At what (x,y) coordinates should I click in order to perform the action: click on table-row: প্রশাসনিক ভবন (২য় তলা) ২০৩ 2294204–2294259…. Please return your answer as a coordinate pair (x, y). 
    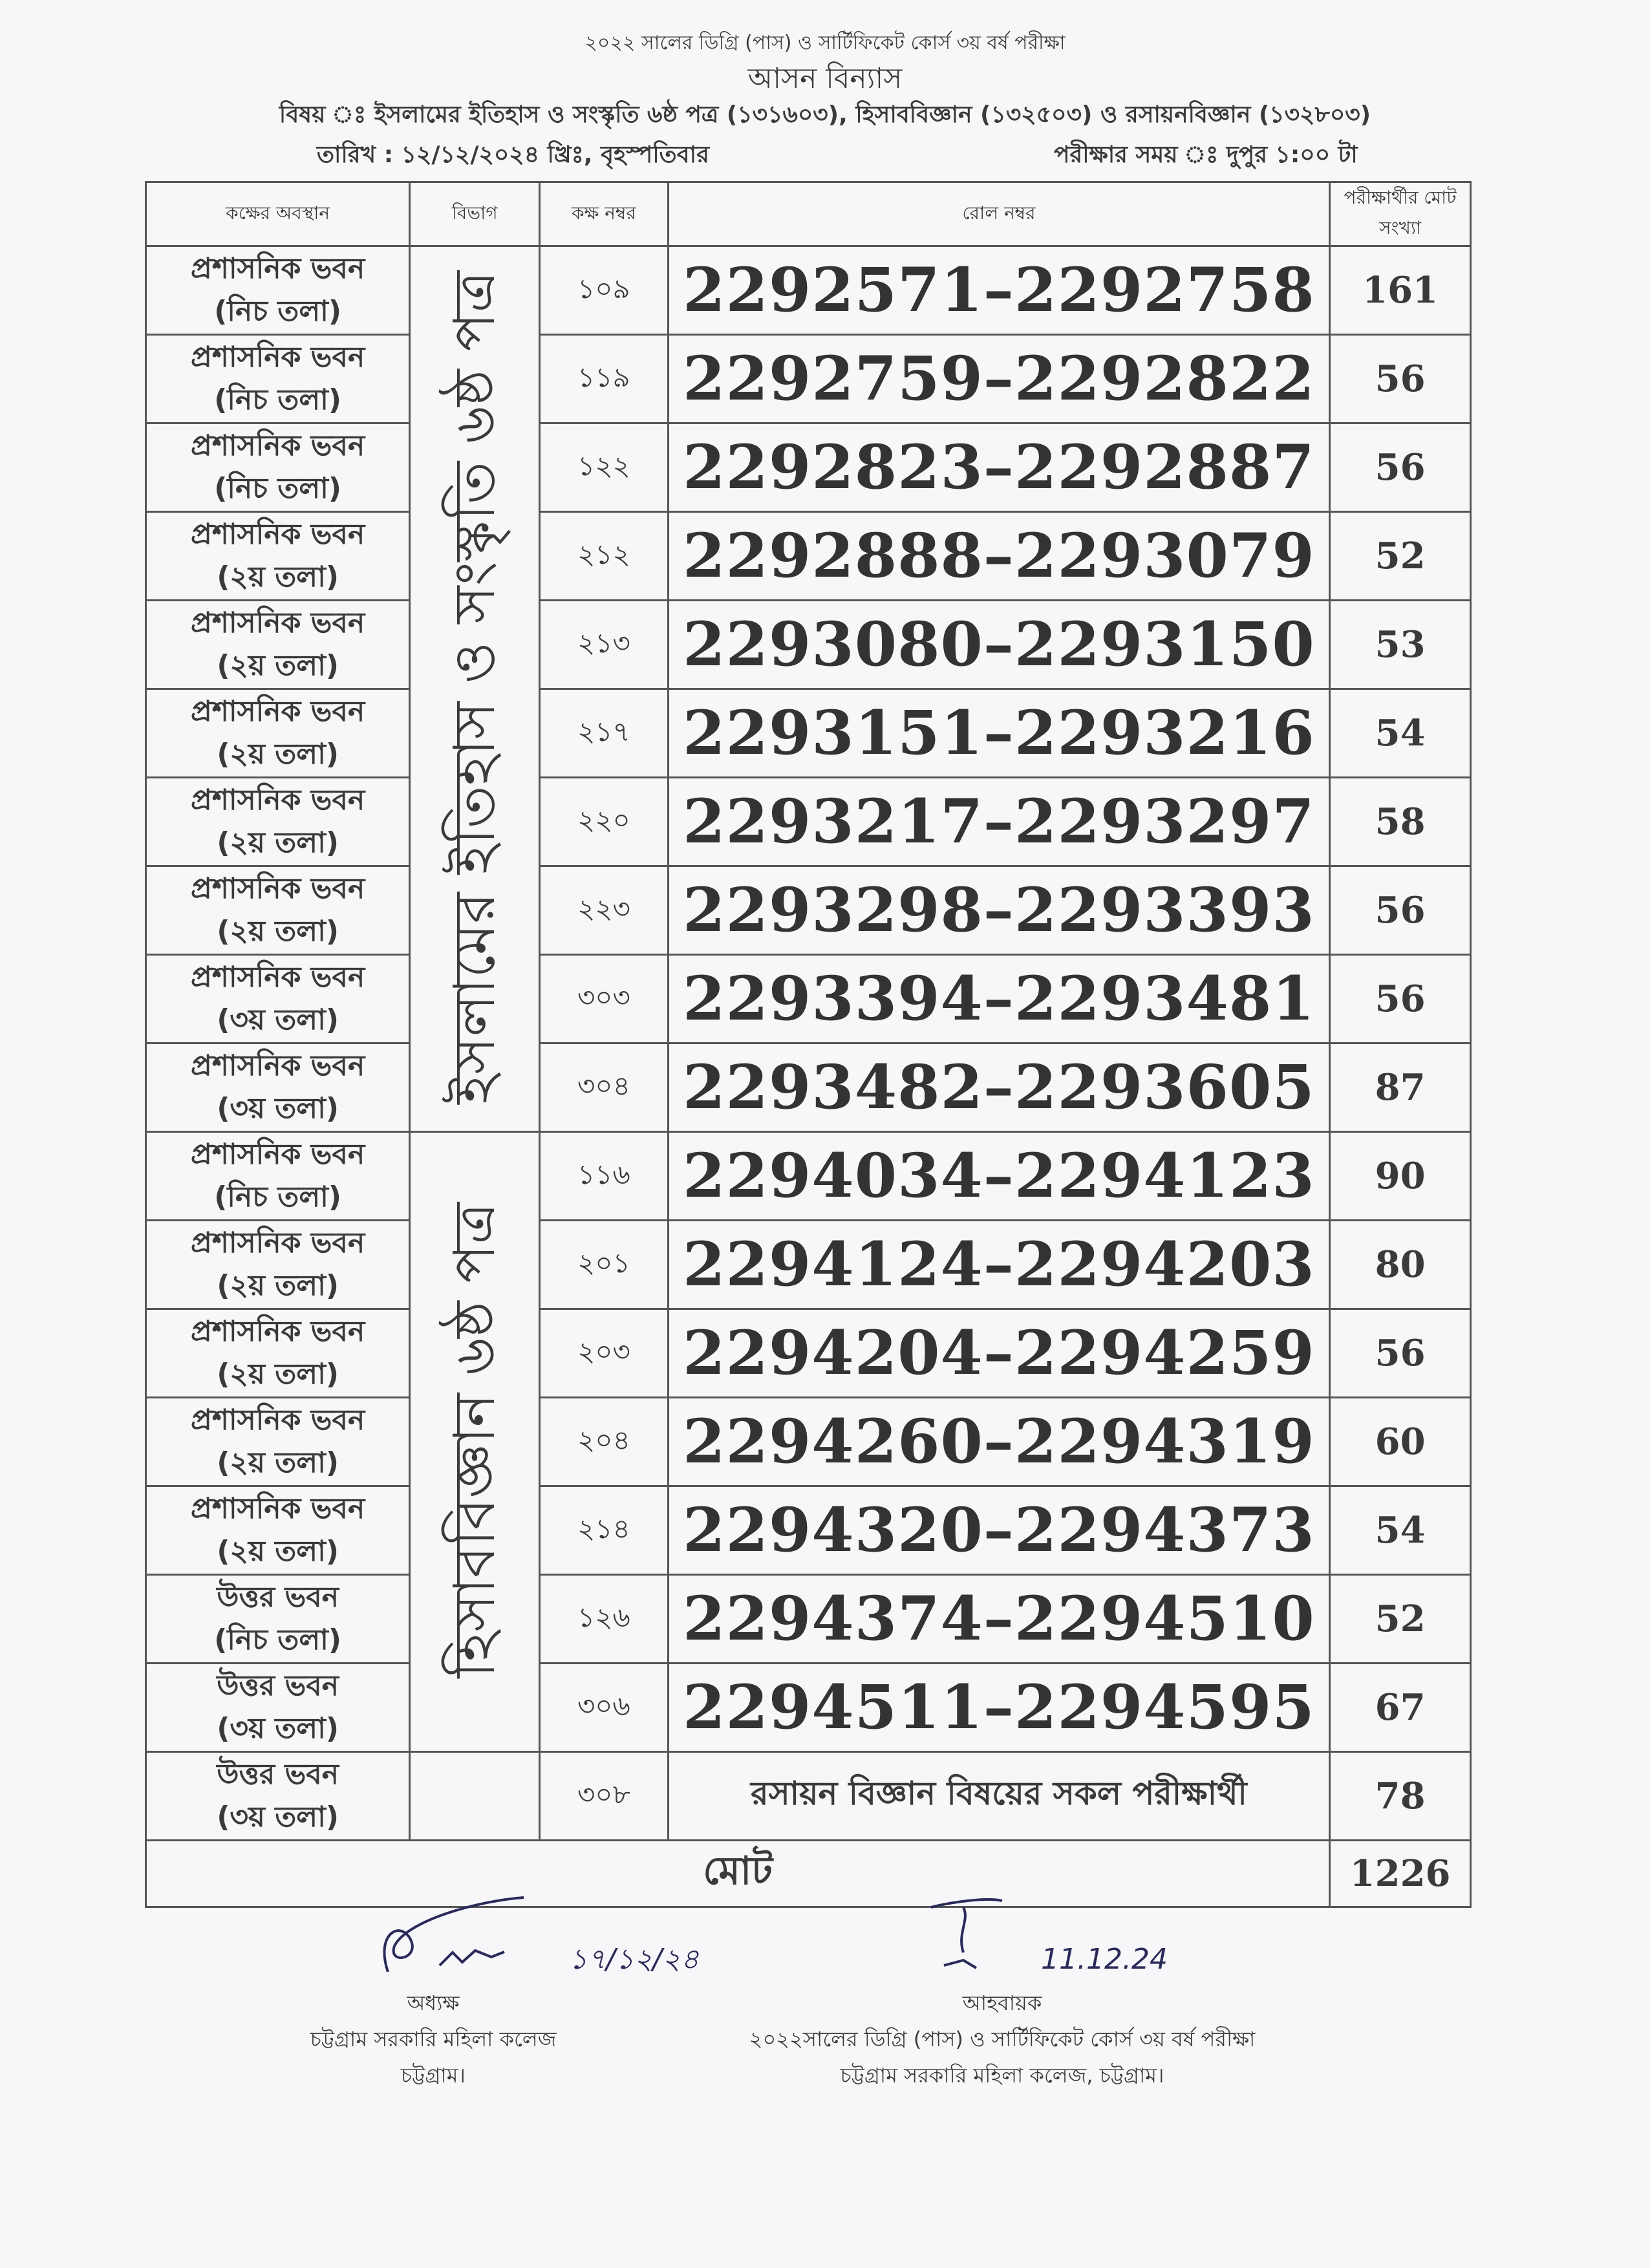
    Looking at the image, I should click on (808, 1353).